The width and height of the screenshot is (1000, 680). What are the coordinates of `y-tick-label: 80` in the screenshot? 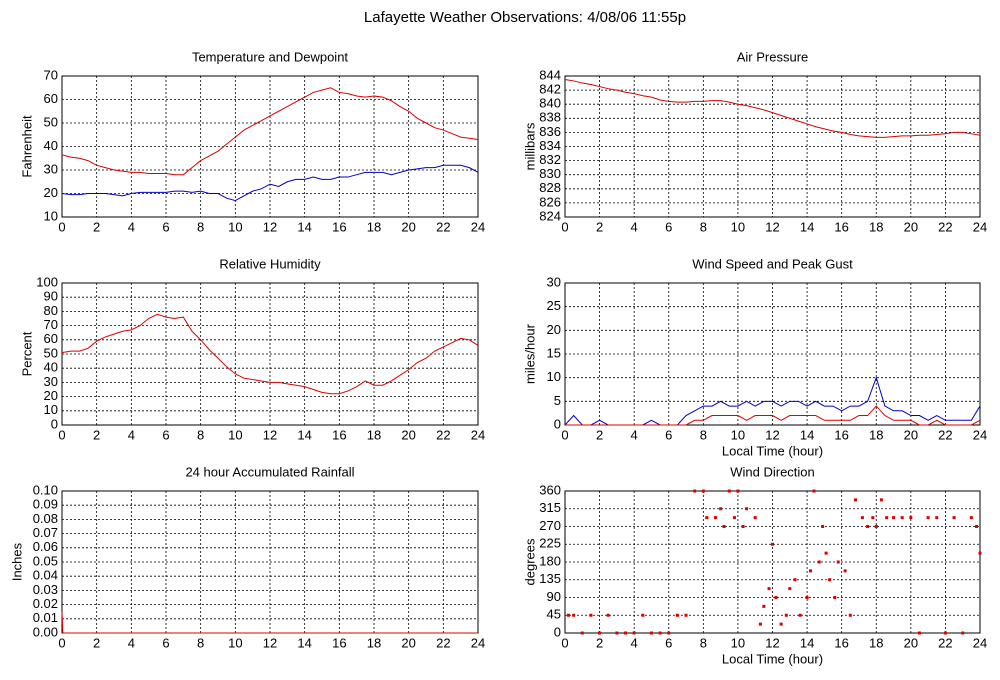 It's located at (51, 310).